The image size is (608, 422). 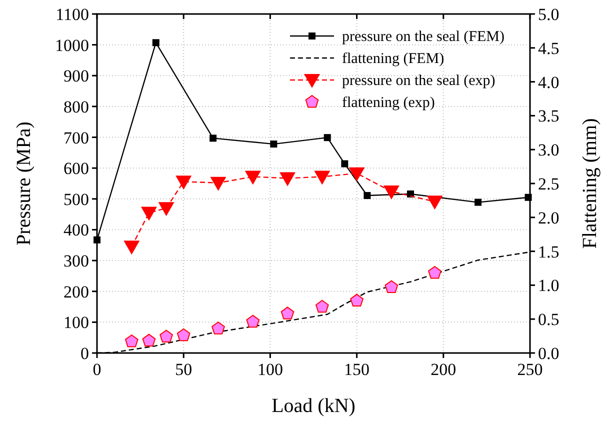 What do you see at coordinates (549, 48) in the screenshot?
I see `y2-tick-label: 4.5` at bounding box center [549, 48].